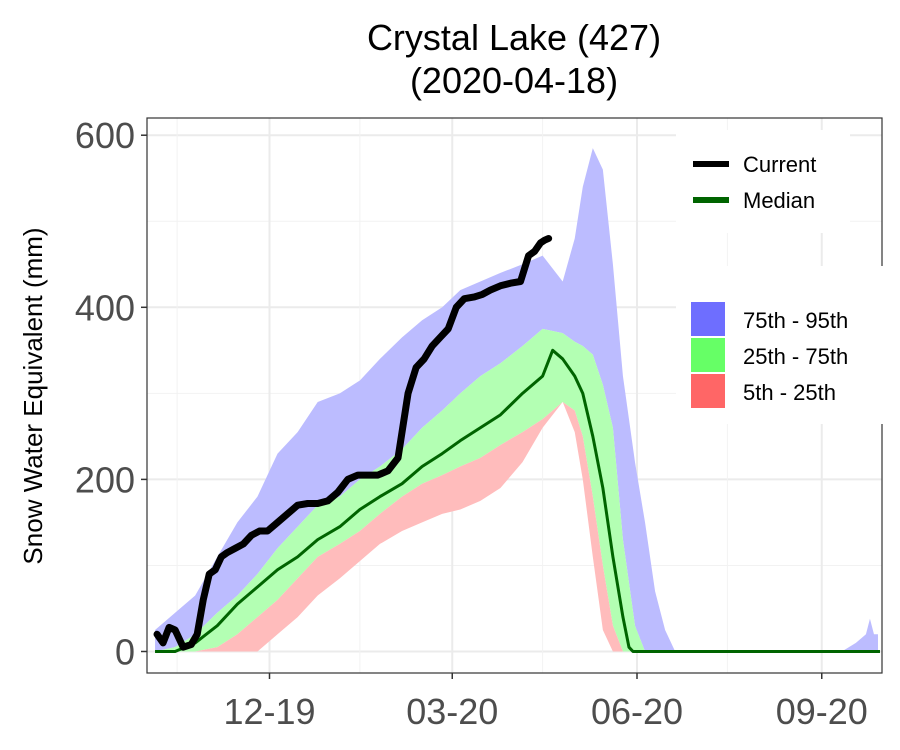 The height and width of the screenshot is (750, 900). I want to click on legend-lines-background, so click(763, 181).